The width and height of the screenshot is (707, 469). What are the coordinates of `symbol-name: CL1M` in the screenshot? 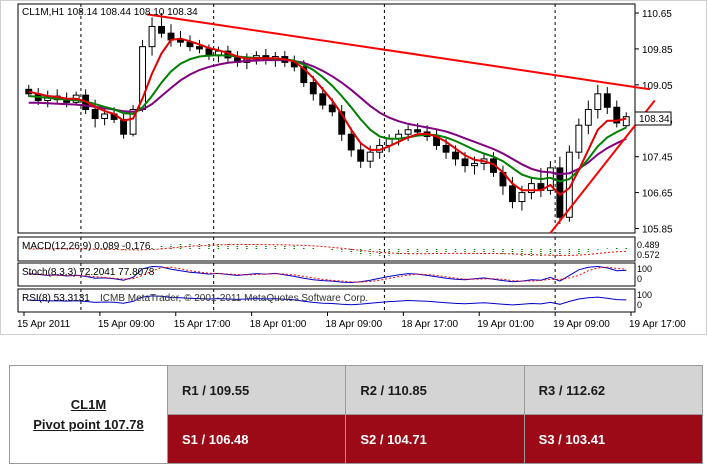 It's located at (88, 404).